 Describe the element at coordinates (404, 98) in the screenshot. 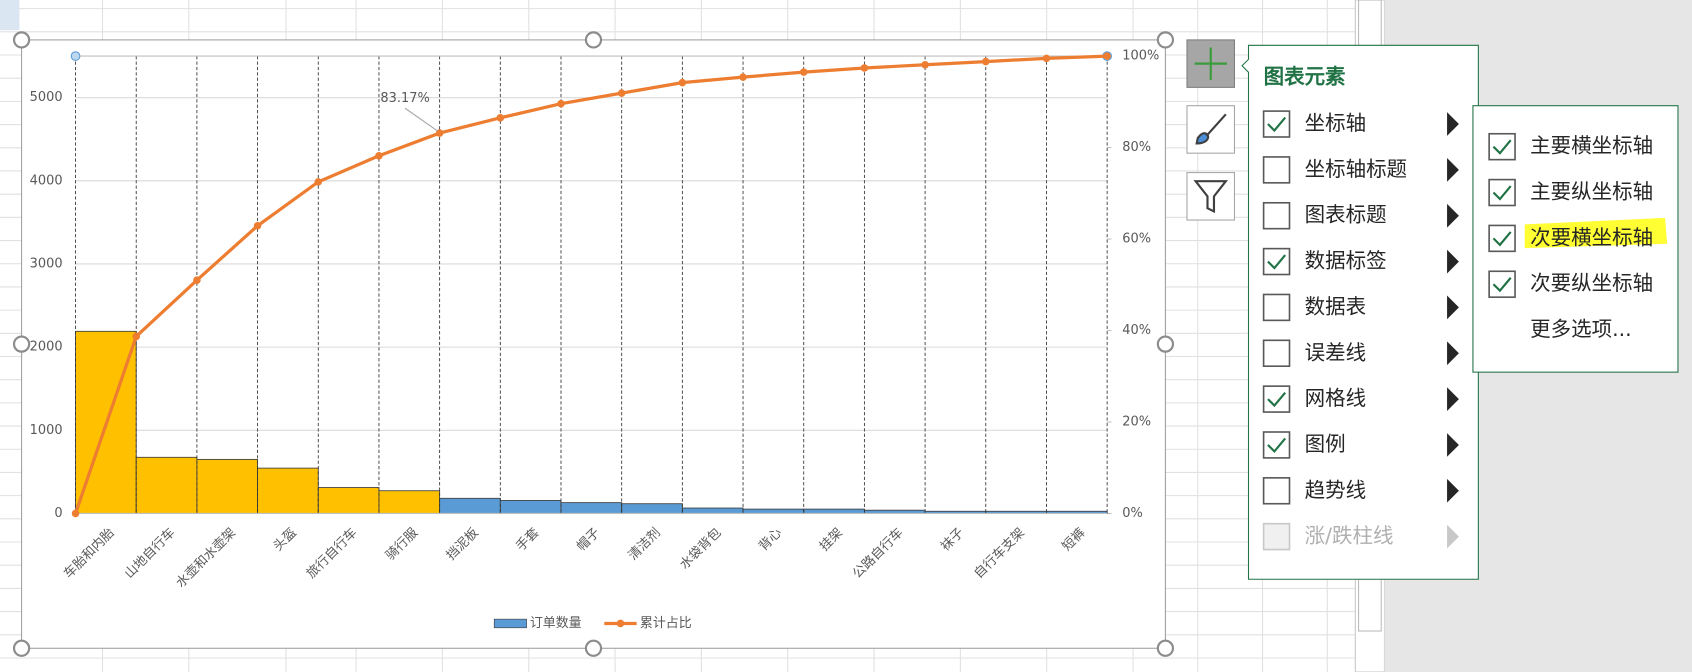

I see `data-label: 83.17%` at that location.